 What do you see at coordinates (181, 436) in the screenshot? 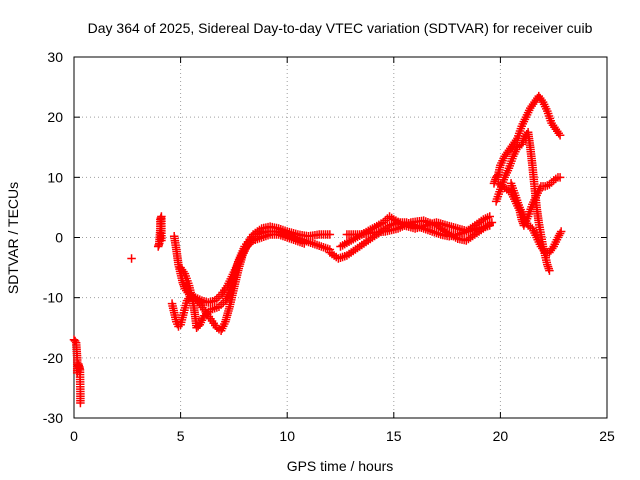
I see `x-tick-label: 5` at bounding box center [181, 436].